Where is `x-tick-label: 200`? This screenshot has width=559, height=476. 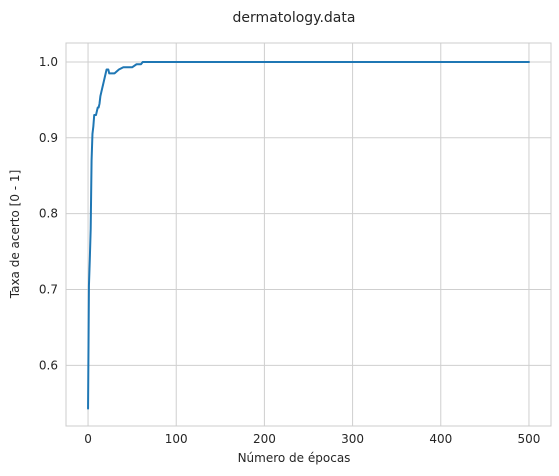 x-tick-label: 200 is located at coordinates (264, 439).